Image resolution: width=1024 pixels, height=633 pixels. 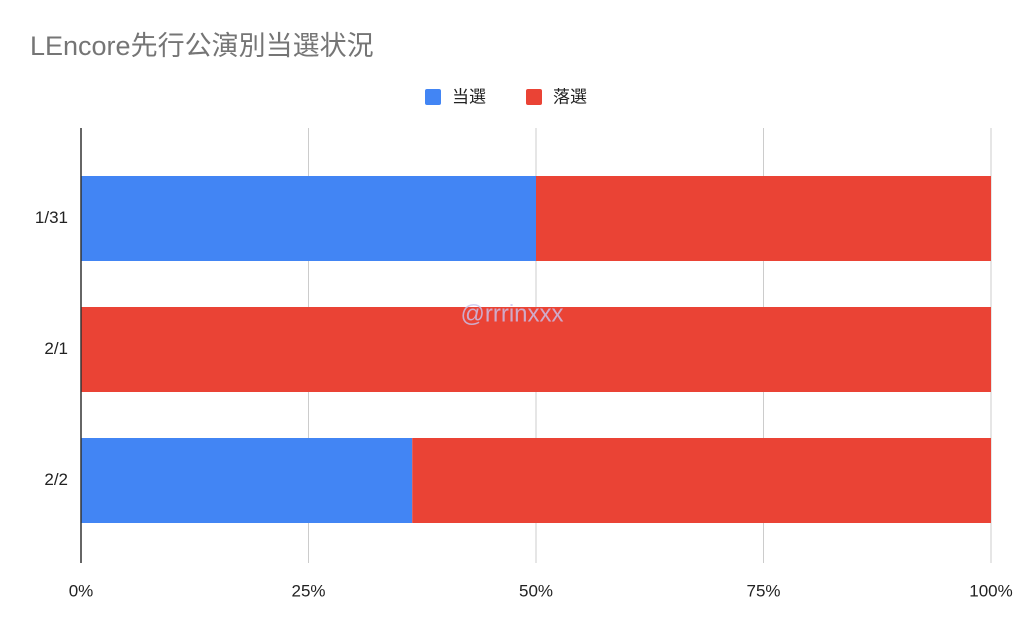 What do you see at coordinates (56, 479) in the screenshot?
I see `y-tick-label: 2/2` at bounding box center [56, 479].